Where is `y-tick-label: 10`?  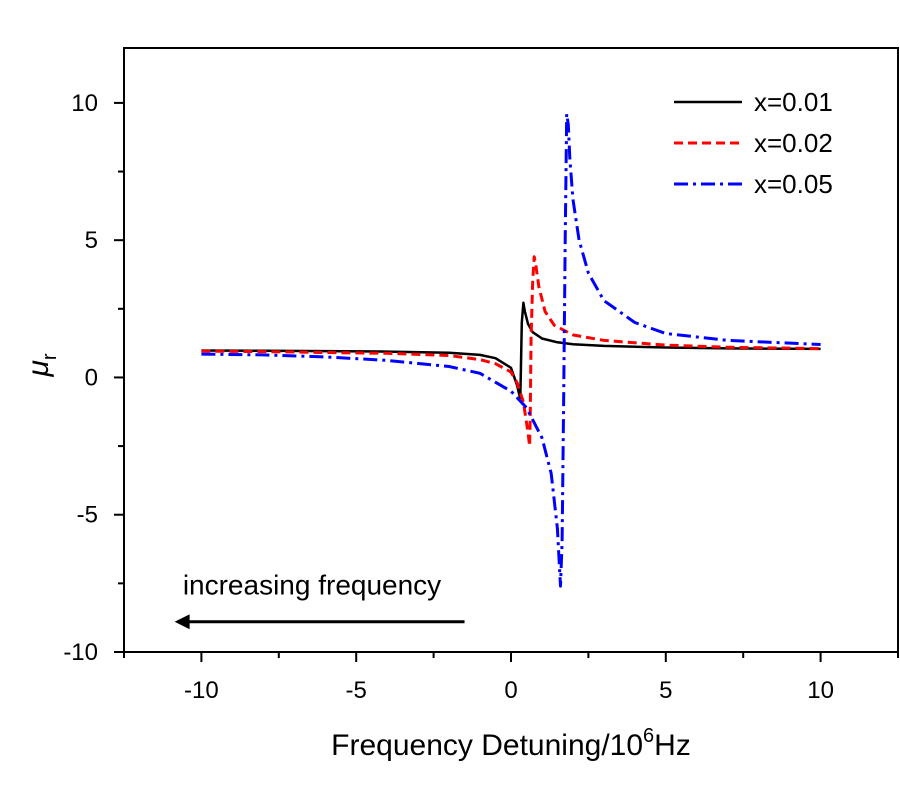
y-tick-label: 10 is located at coordinates (84, 103).